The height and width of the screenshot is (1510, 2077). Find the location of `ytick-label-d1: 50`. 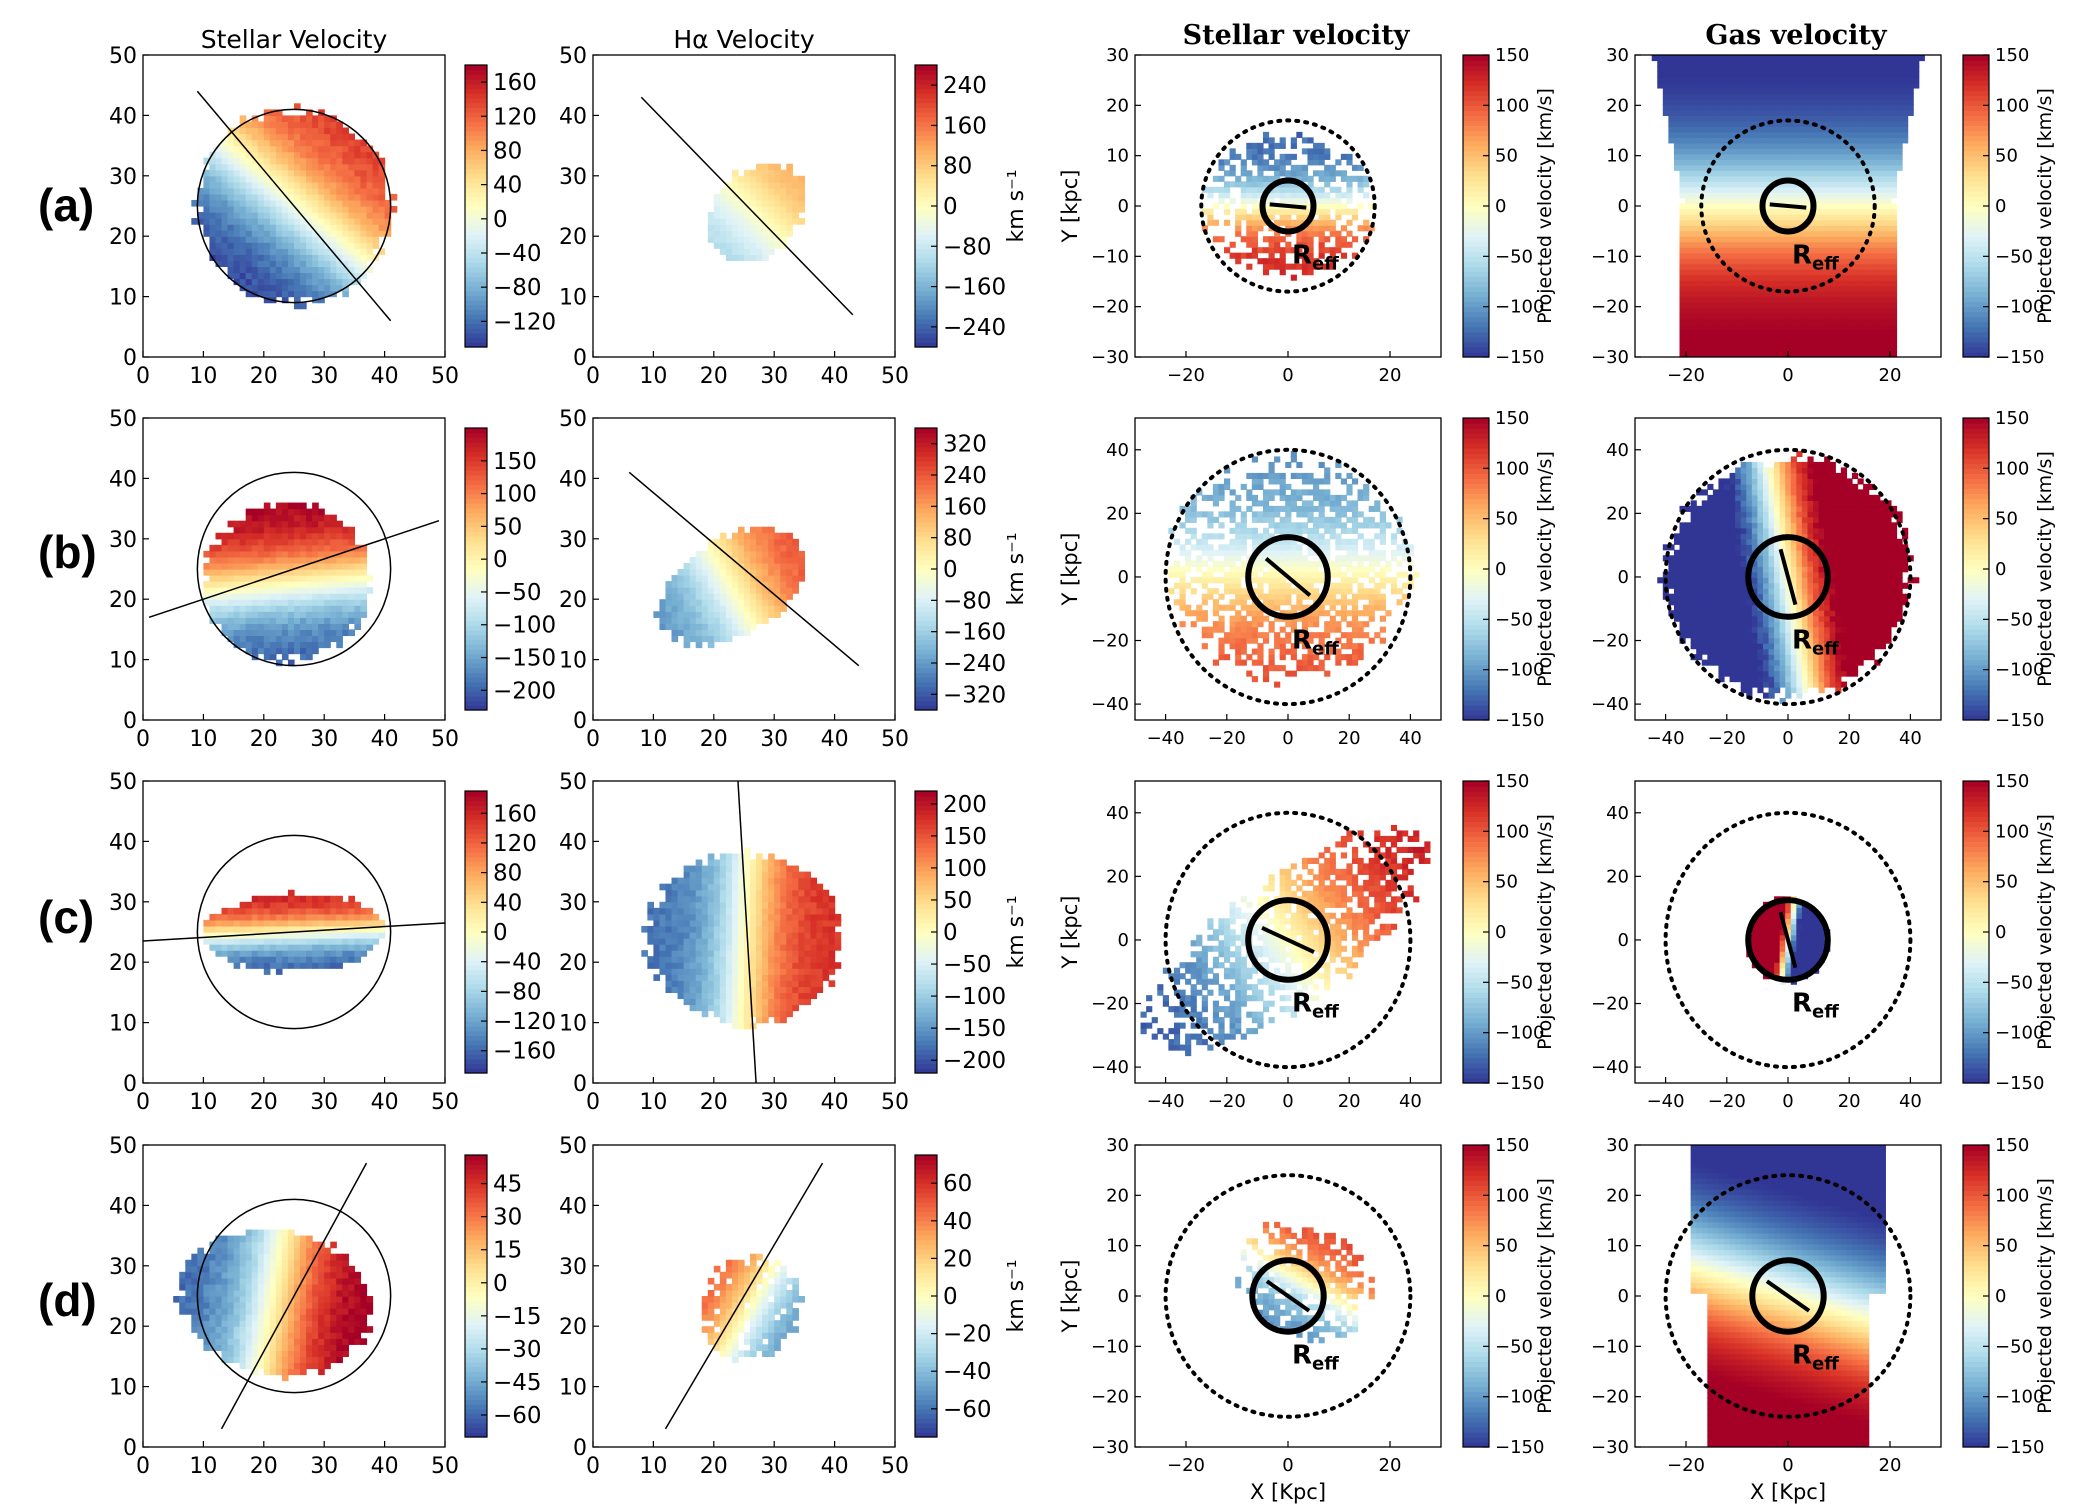

ytick-label-d1: 50 is located at coordinates (123, 1146).